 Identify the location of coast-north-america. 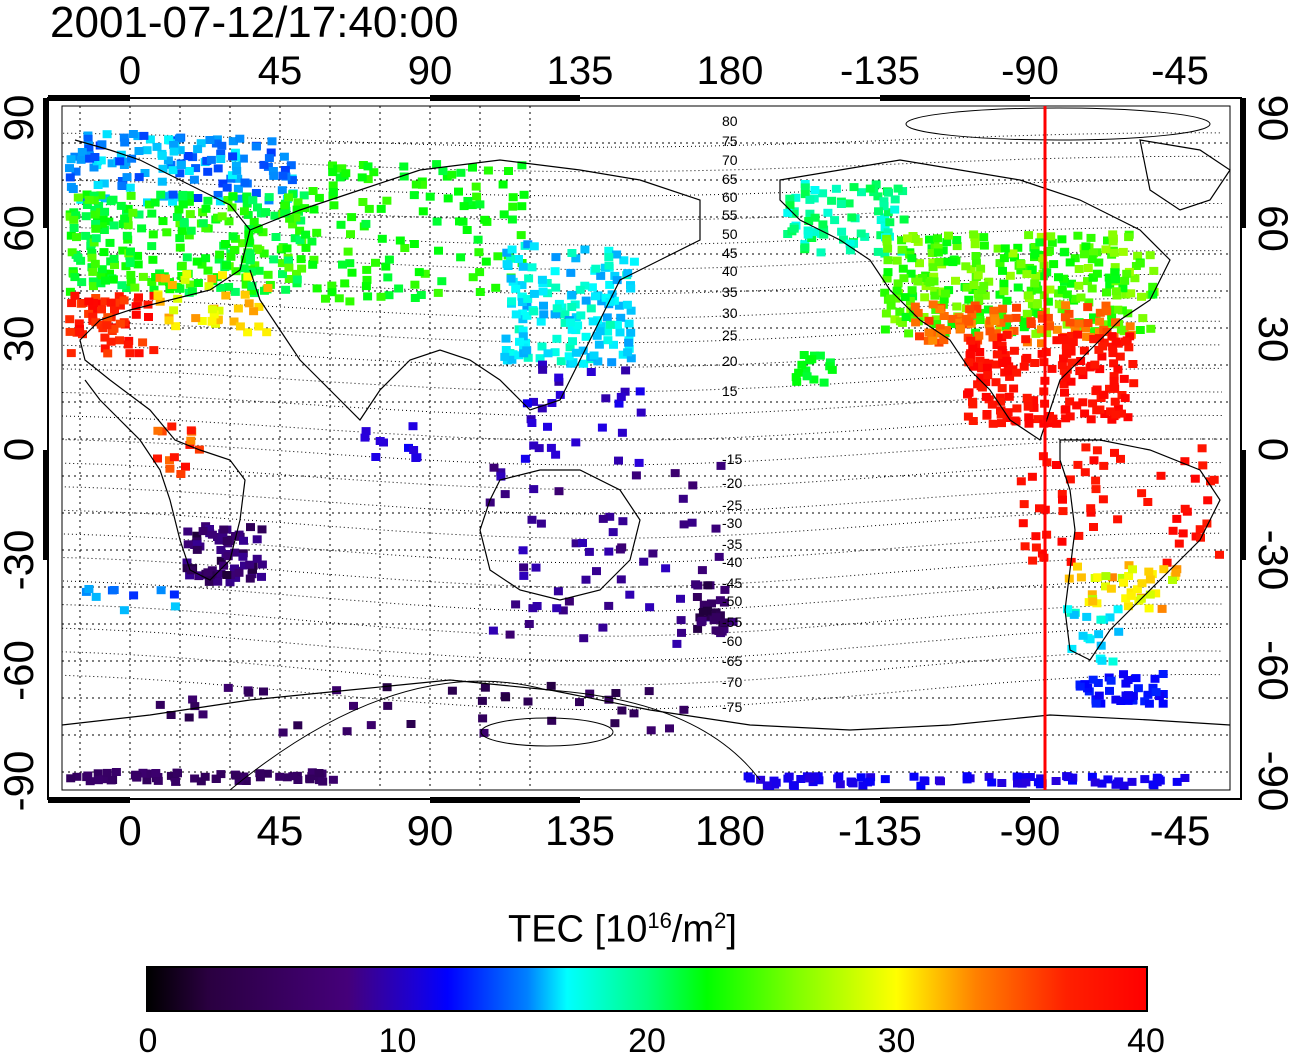
(975, 300).